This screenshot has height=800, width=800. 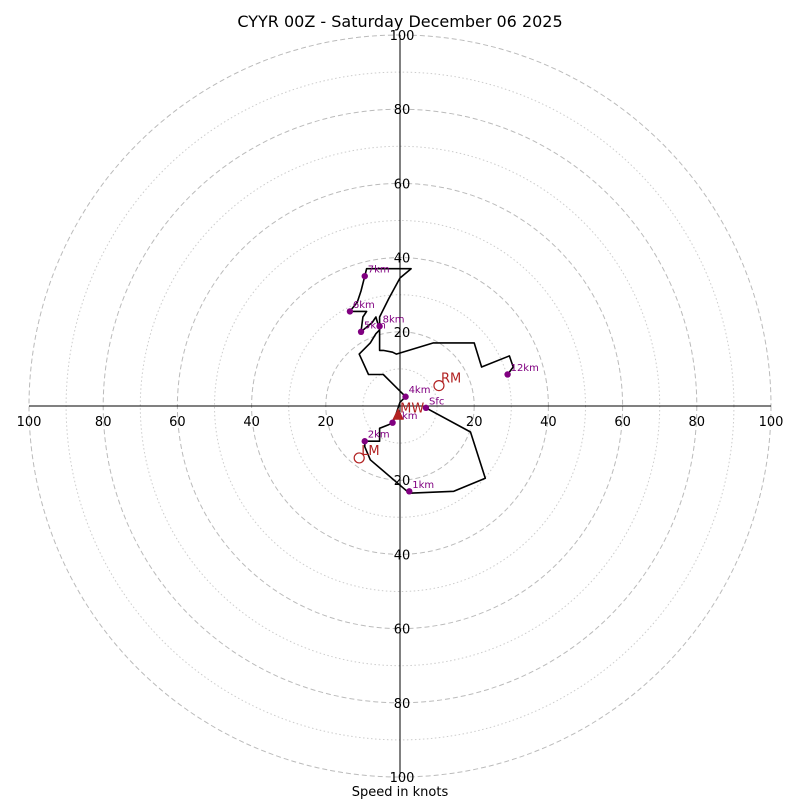 What do you see at coordinates (507, 374) in the screenshot?
I see `height-point-12km` at bounding box center [507, 374].